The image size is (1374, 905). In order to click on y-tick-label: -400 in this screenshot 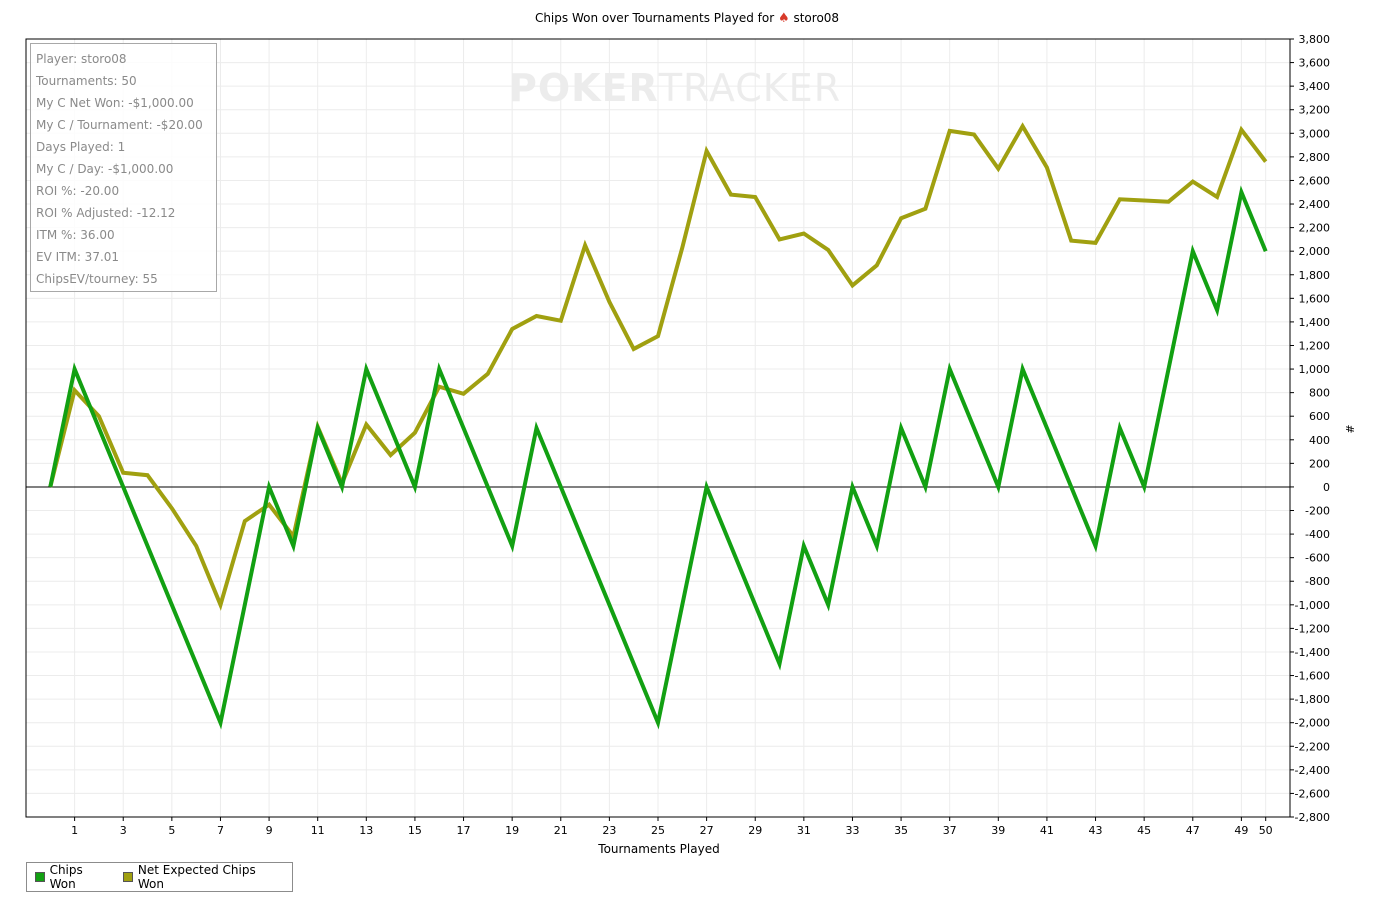, I will do `click(1317, 534)`.